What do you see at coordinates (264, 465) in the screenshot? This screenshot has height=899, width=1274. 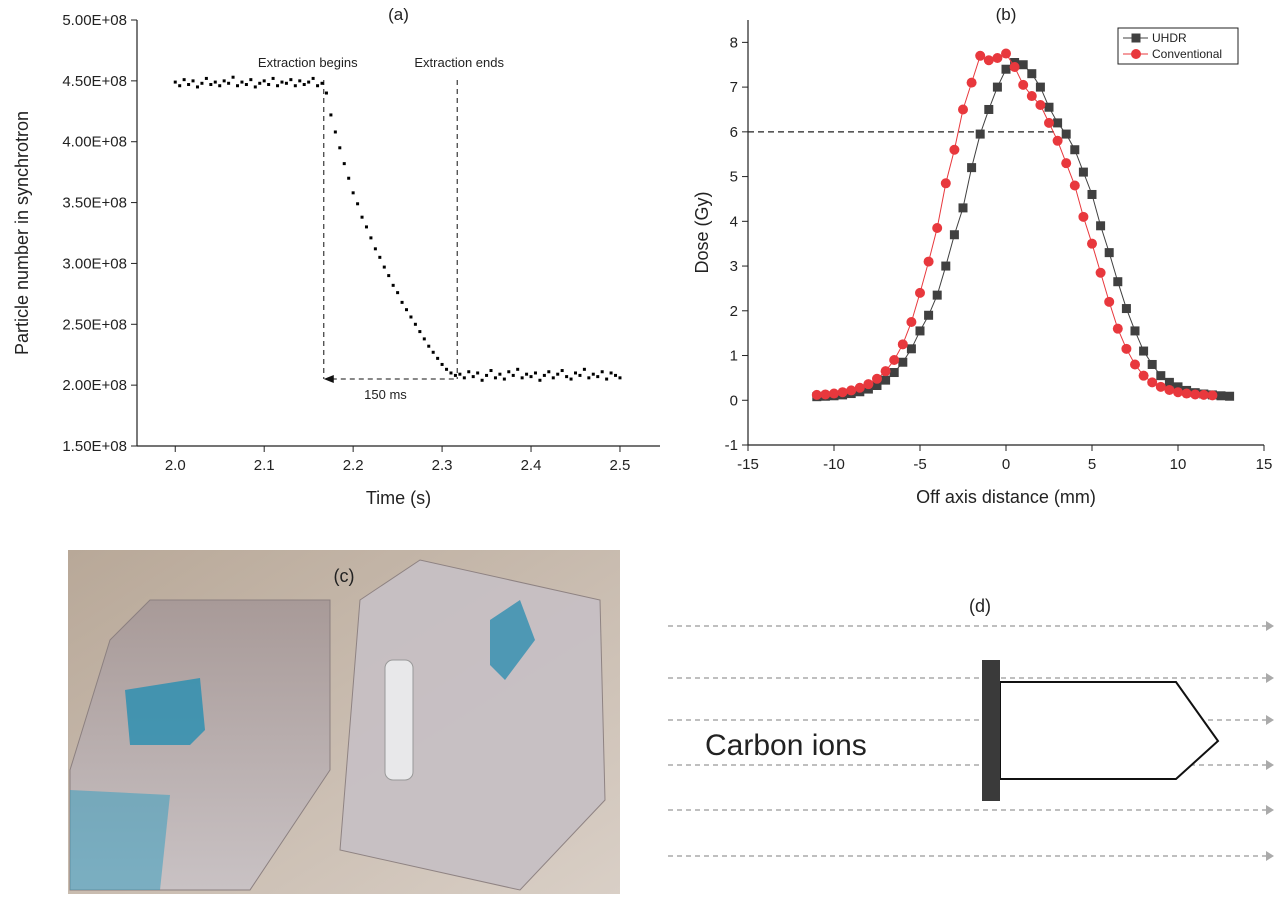 I see `x-tick-label: 2.1` at bounding box center [264, 465].